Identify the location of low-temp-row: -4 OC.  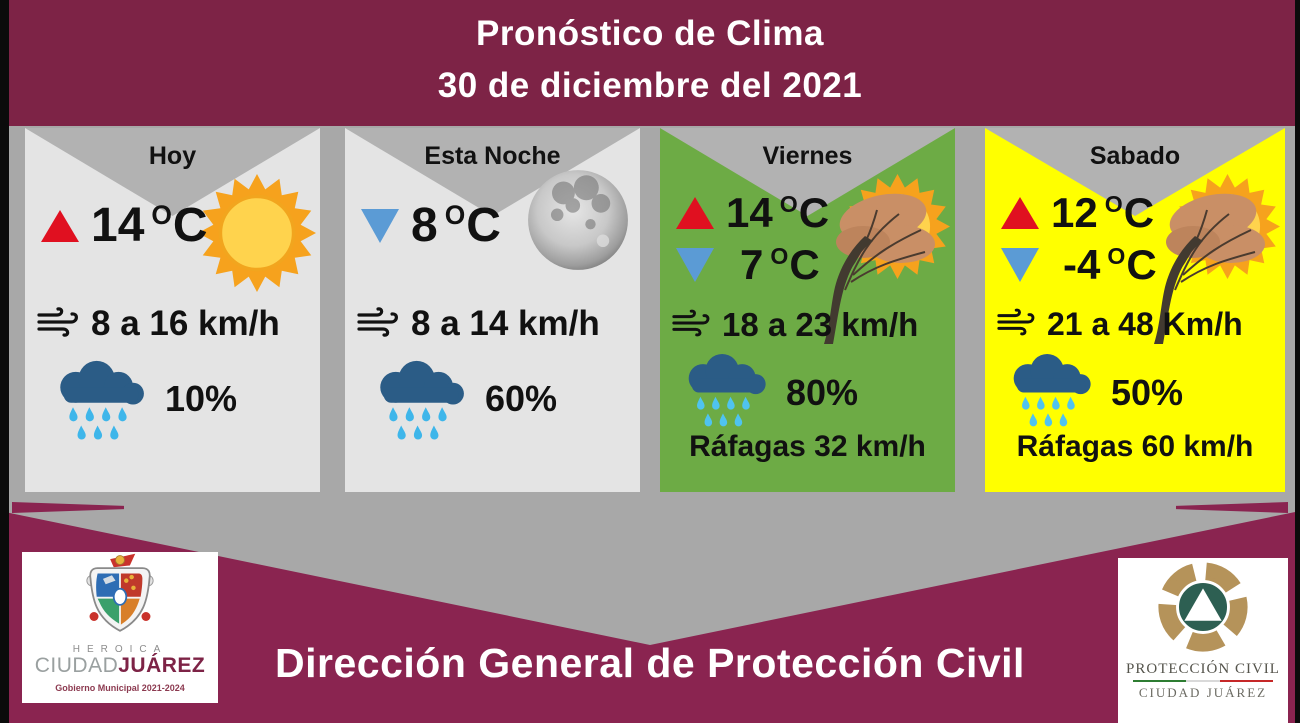
(1079, 265).